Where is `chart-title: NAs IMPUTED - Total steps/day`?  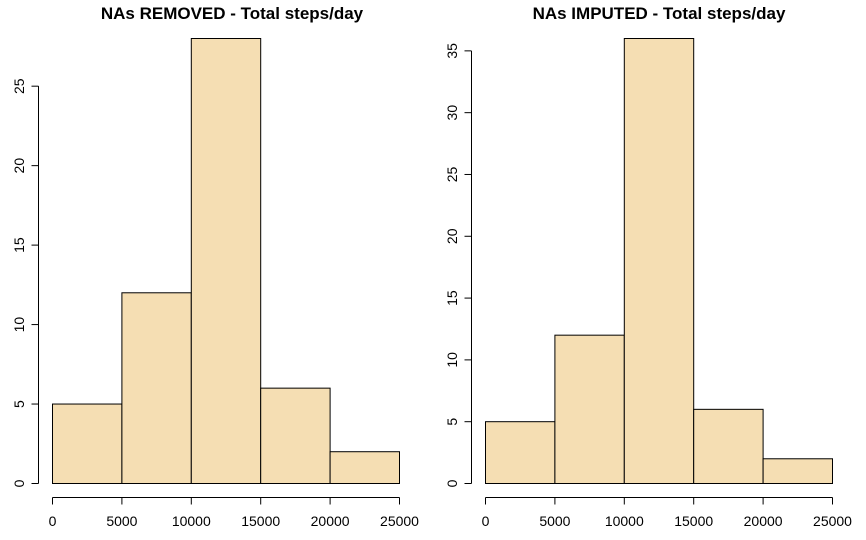
chart-title: NAs IMPUTED - Total steps/day is located at coordinates (659, 13).